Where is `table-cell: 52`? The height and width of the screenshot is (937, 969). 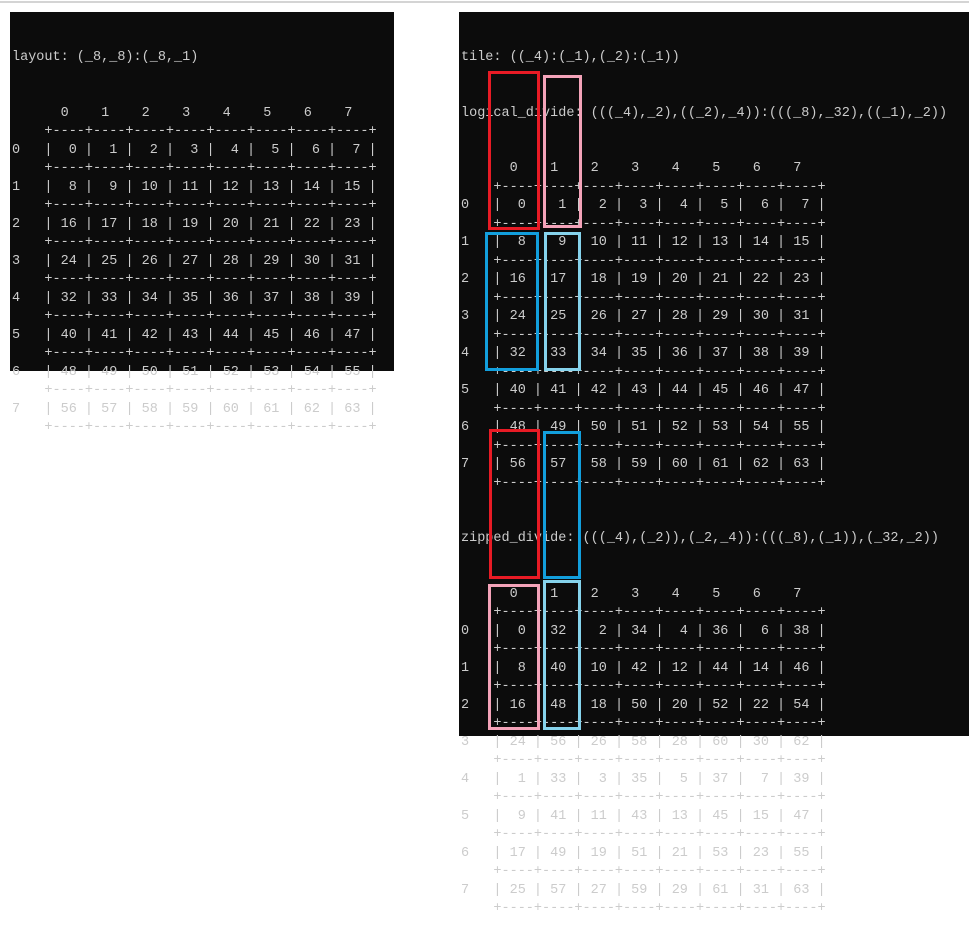 table-cell: 52 is located at coordinates (230, 372).